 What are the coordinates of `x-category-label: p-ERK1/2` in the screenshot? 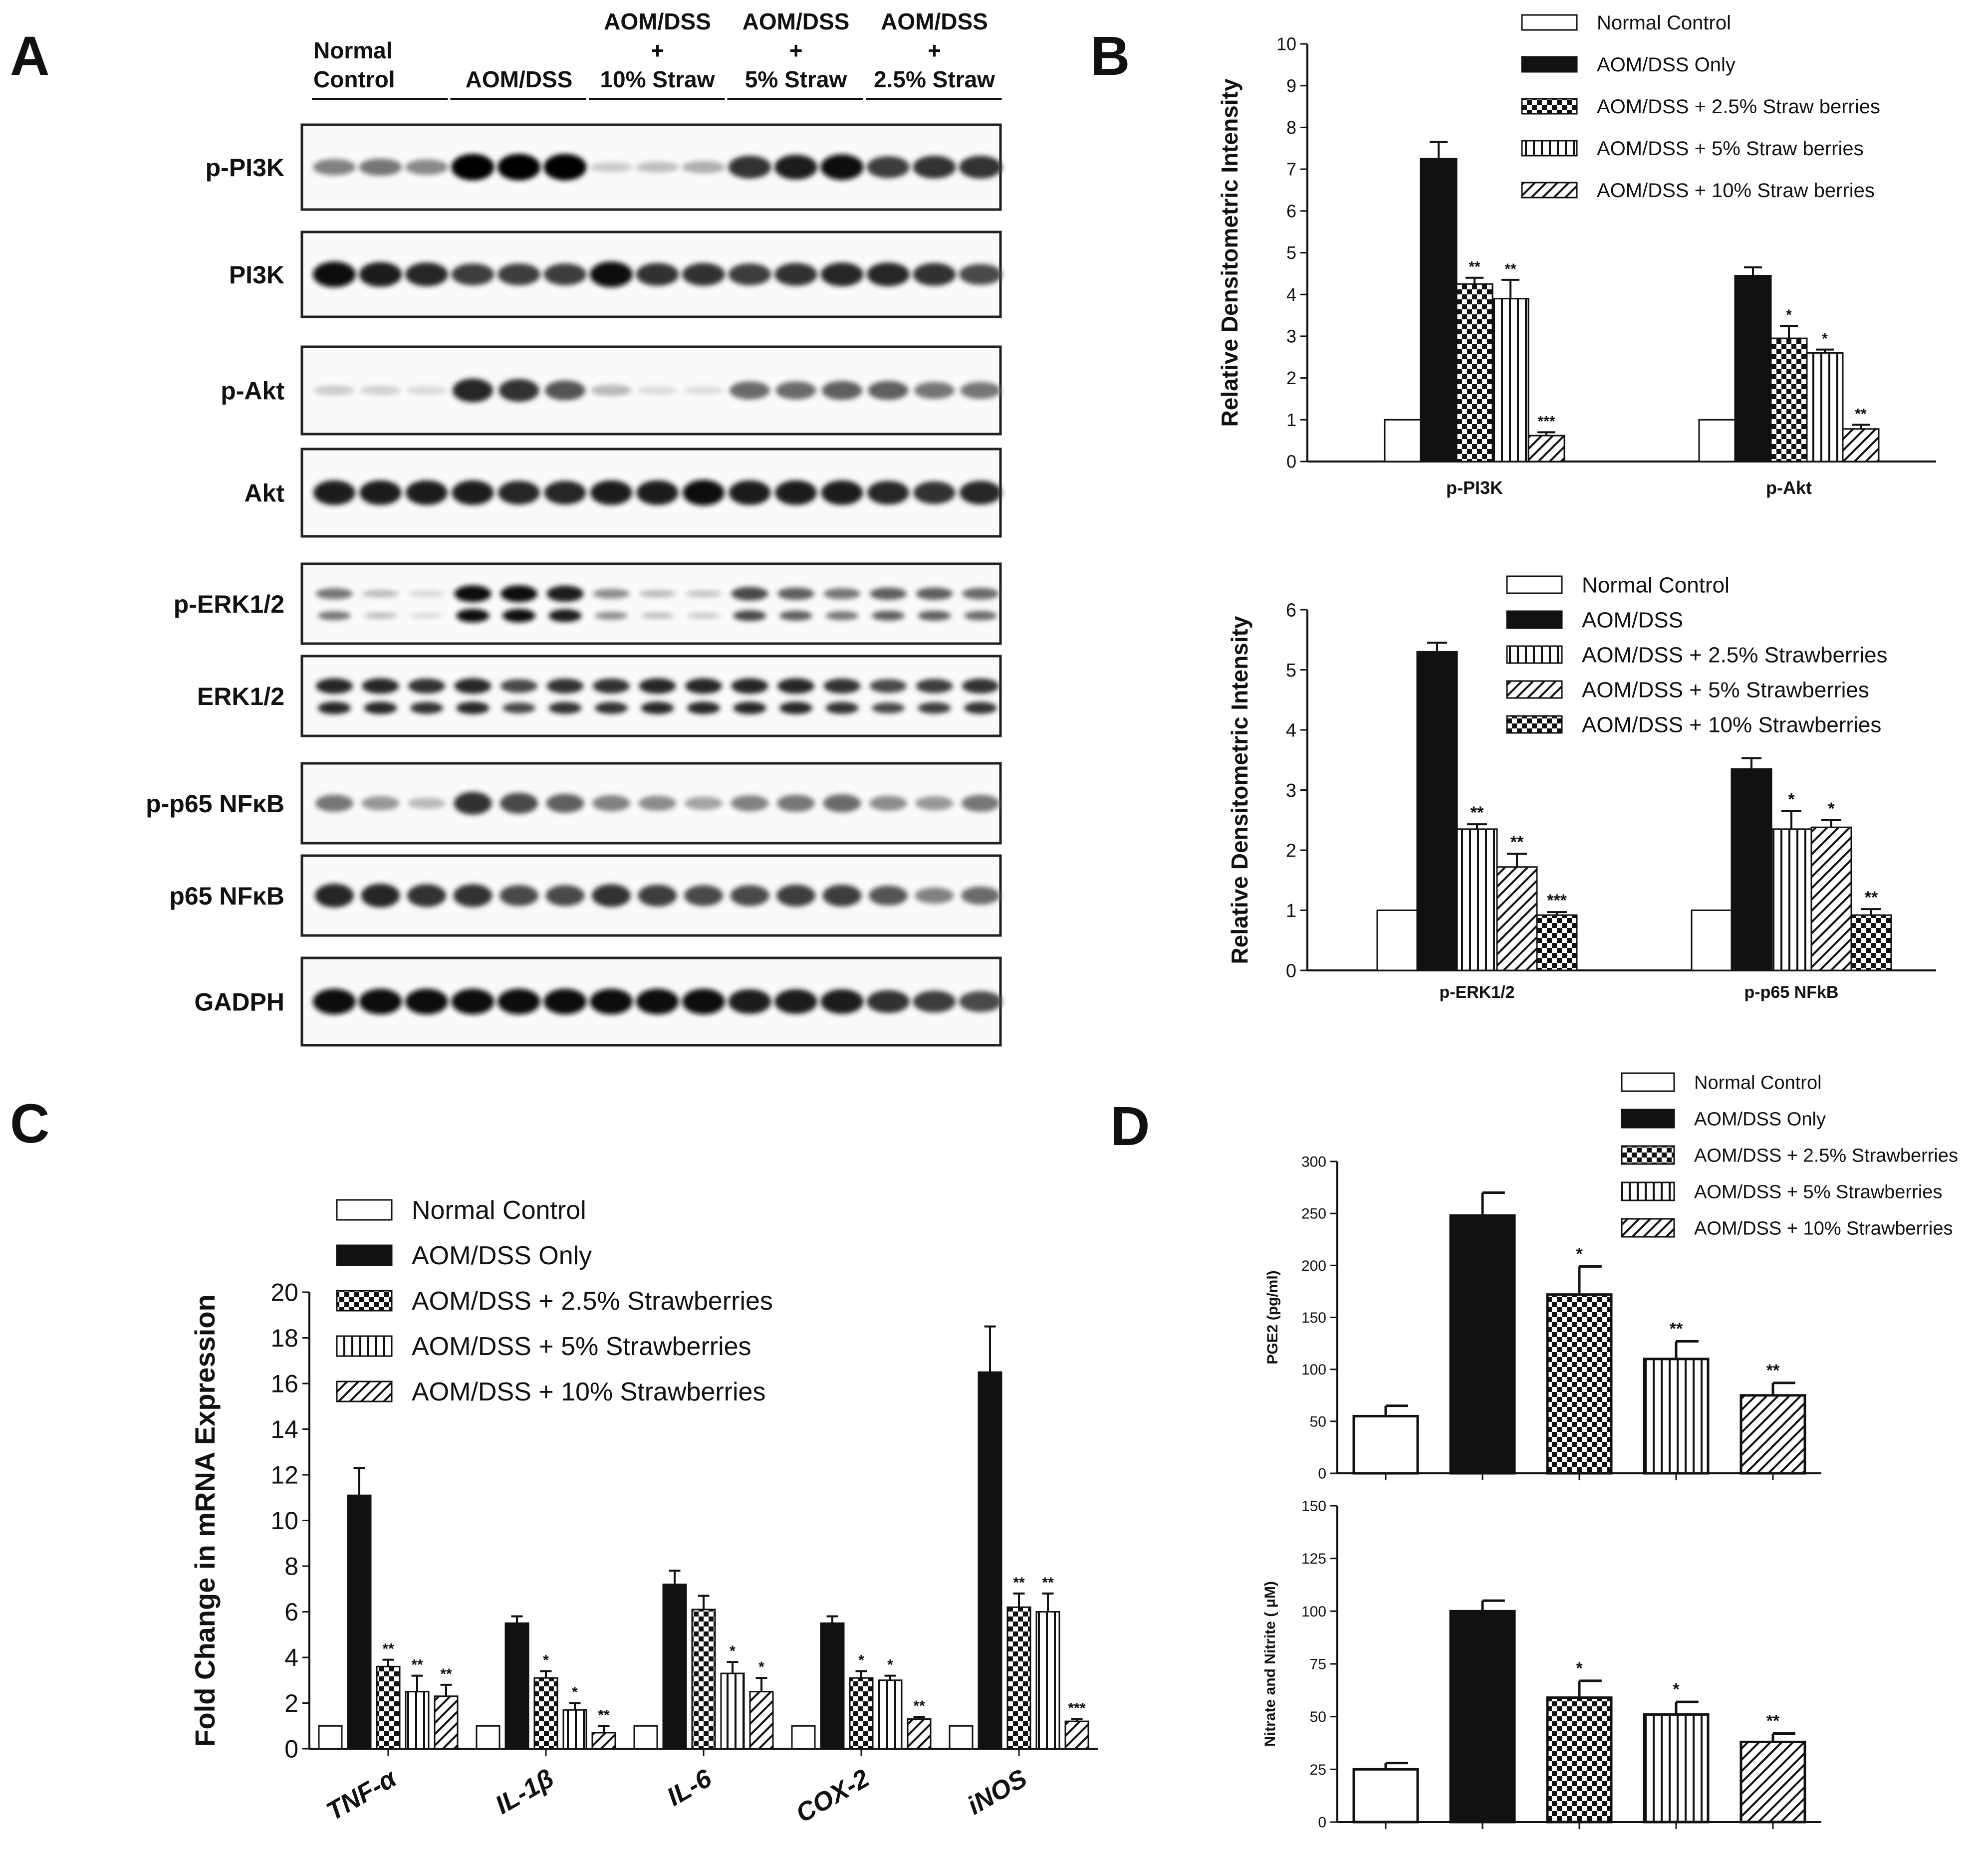 It's located at (1476, 993).